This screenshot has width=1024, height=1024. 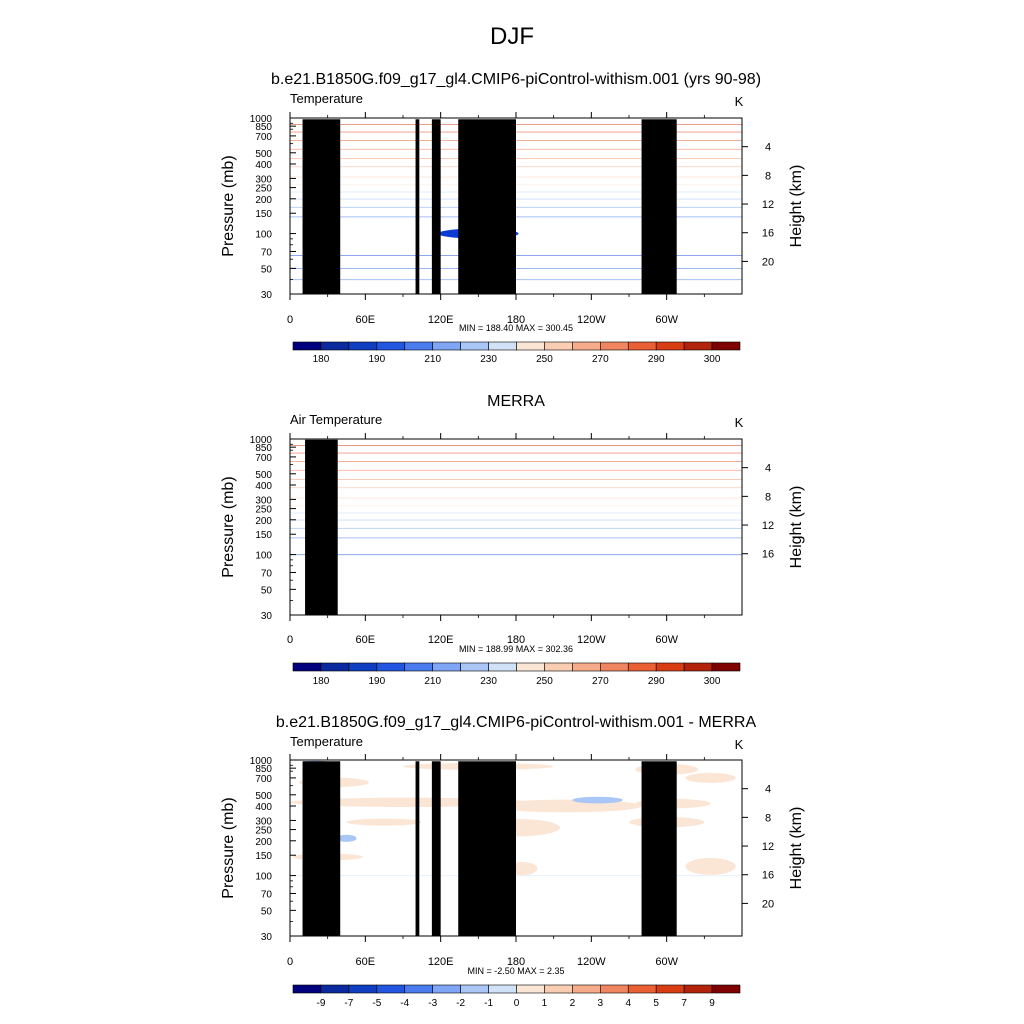 I want to click on colorbar-label: -4, so click(x=404, y=1003).